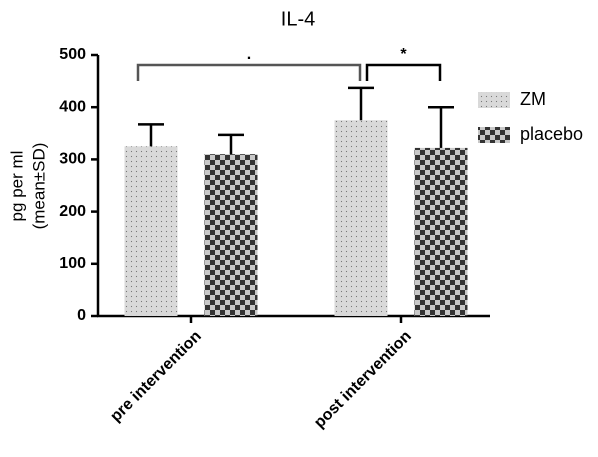 The height and width of the screenshot is (457, 598). What do you see at coordinates (72, 159) in the screenshot?
I see `y-tick-label: 300` at bounding box center [72, 159].